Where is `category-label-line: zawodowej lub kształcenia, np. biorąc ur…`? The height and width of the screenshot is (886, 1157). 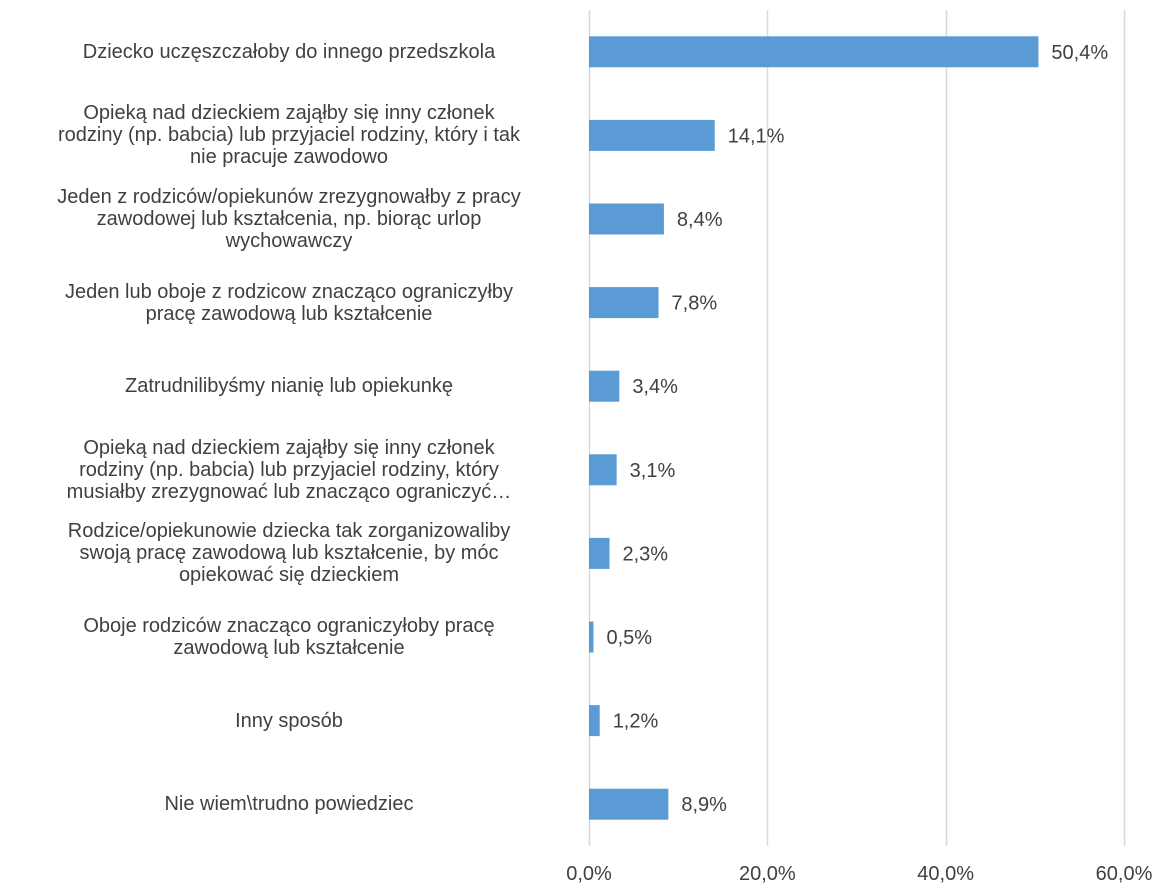
category-label-line: zawodowej lub kształcenia, np. biorąc ur… is located at coordinates (289, 219).